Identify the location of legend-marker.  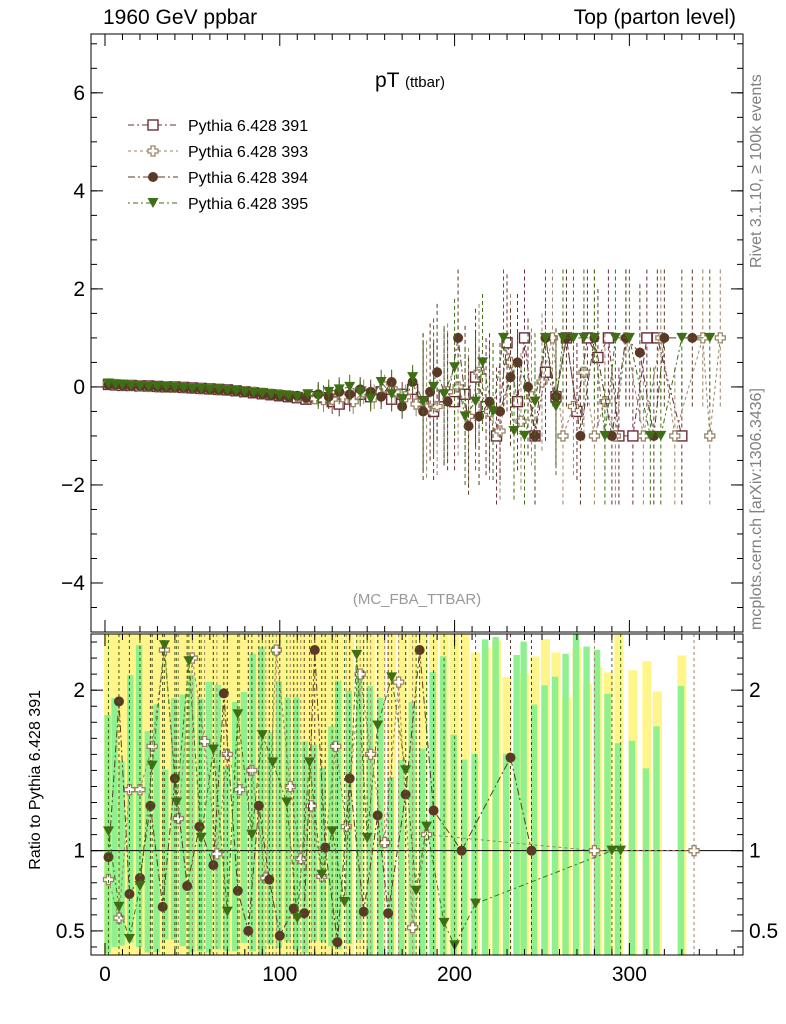
(153, 177).